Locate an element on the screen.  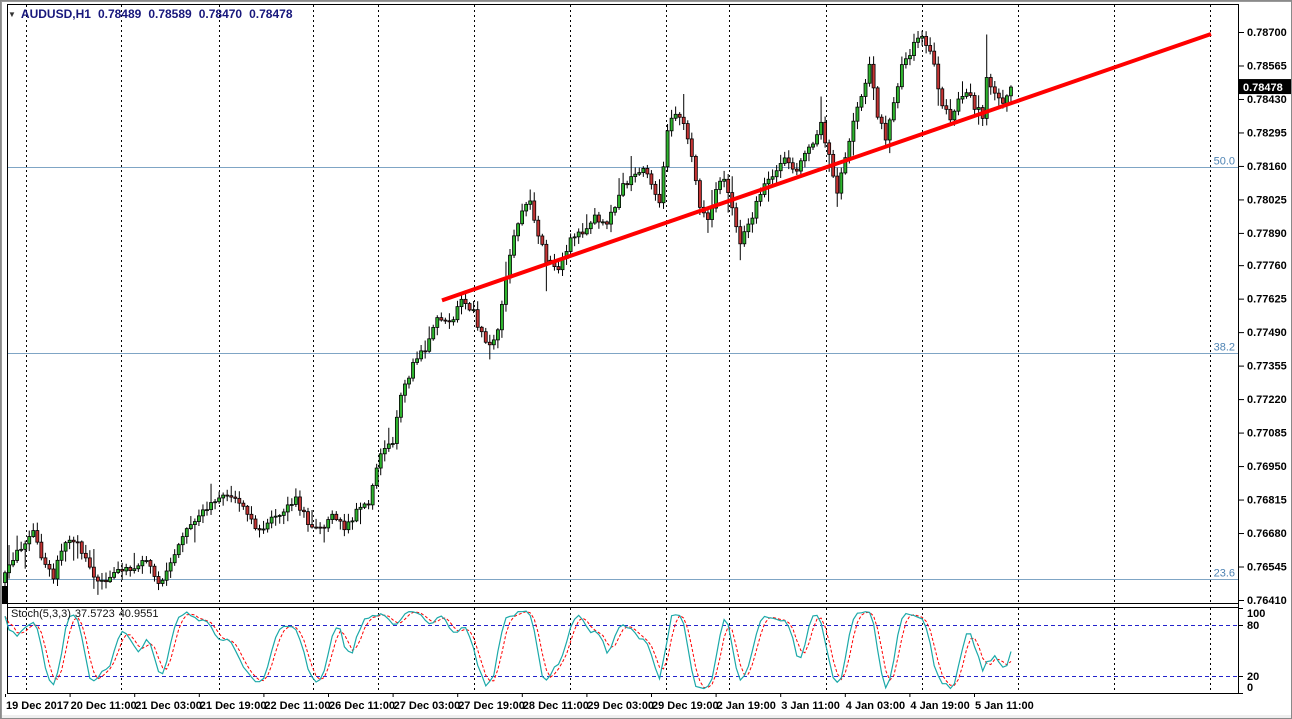
stoch-main-line is located at coordinates (508, 650).